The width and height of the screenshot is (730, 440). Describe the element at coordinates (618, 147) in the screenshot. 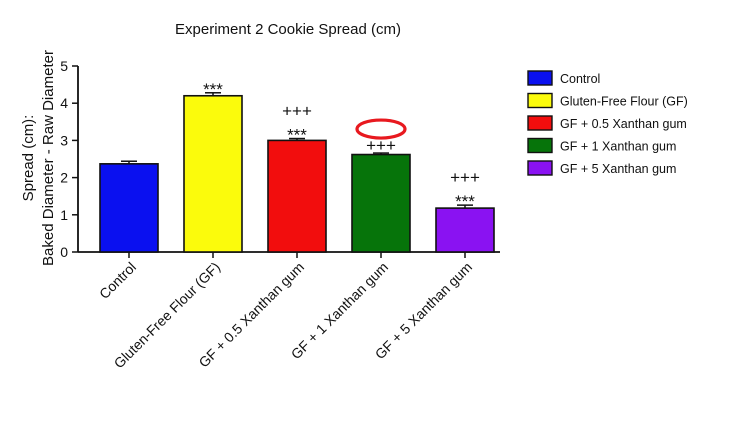

I see `legend-label: GF + 1 Xanthan gum` at that location.